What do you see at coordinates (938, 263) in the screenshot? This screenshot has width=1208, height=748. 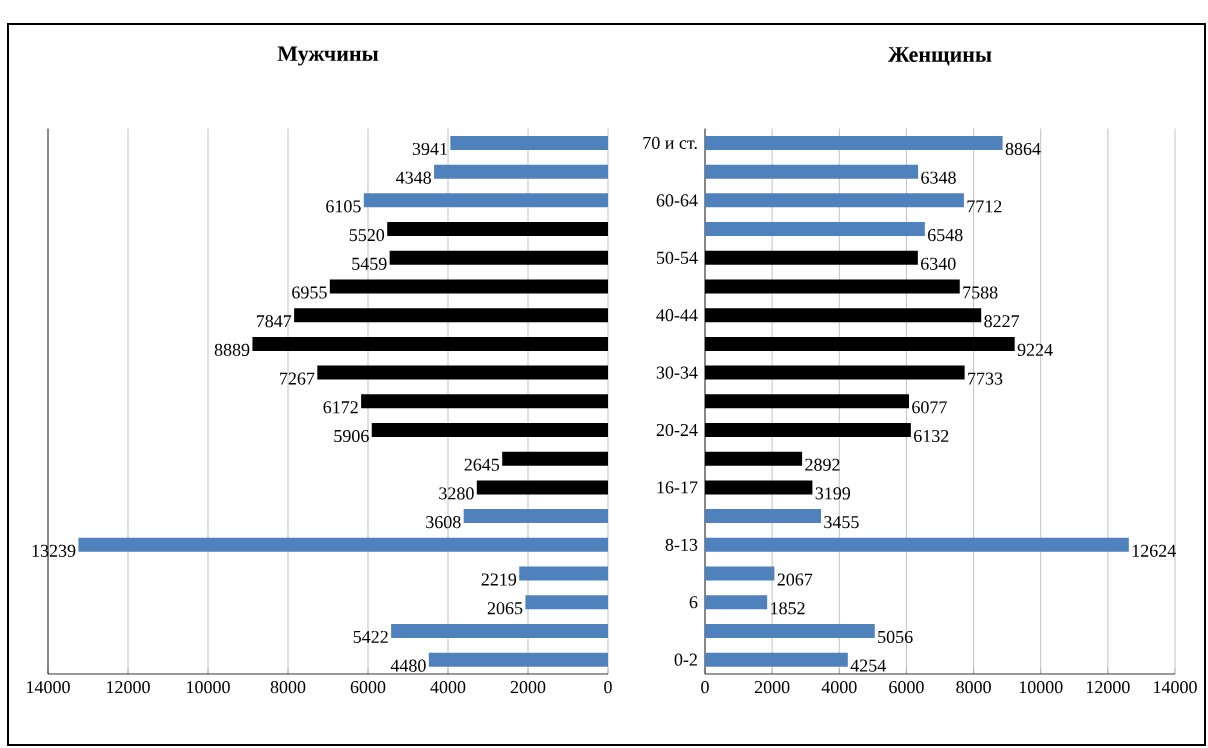 I see `data-label: 6340` at bounding box center [938, 263].